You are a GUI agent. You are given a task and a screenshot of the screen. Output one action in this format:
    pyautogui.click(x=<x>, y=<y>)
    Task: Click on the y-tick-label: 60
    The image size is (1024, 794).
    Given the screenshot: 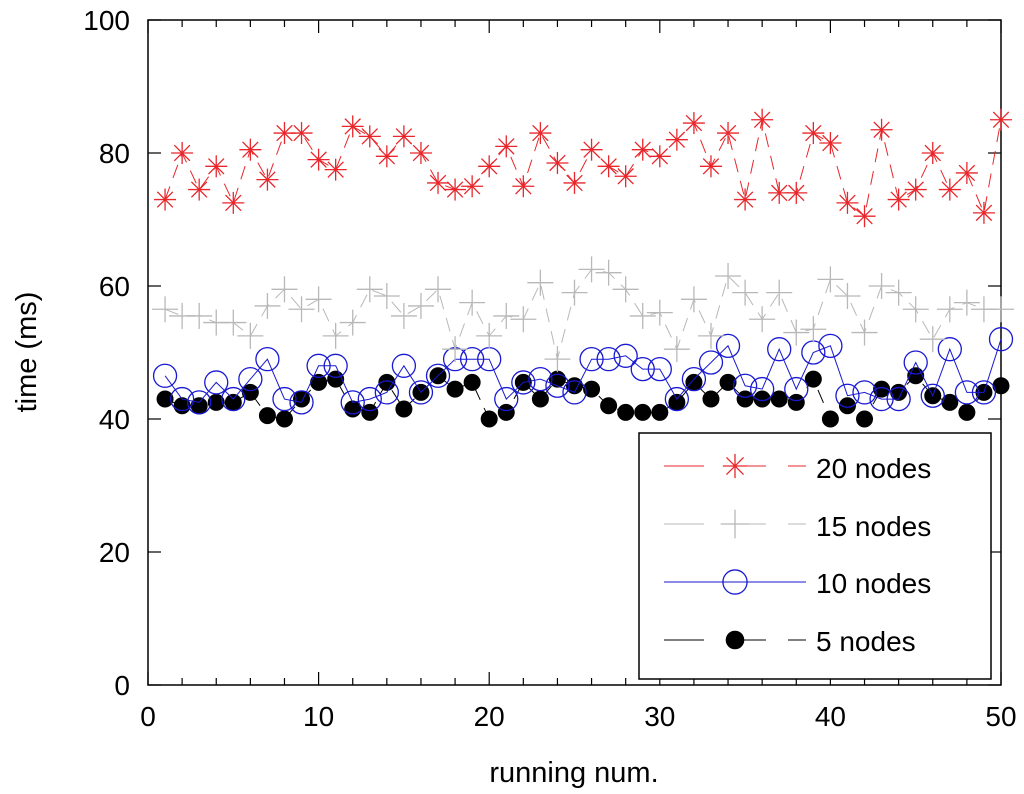 What is the action you would take?
    pyautogui.click(x=114, y=286)
    